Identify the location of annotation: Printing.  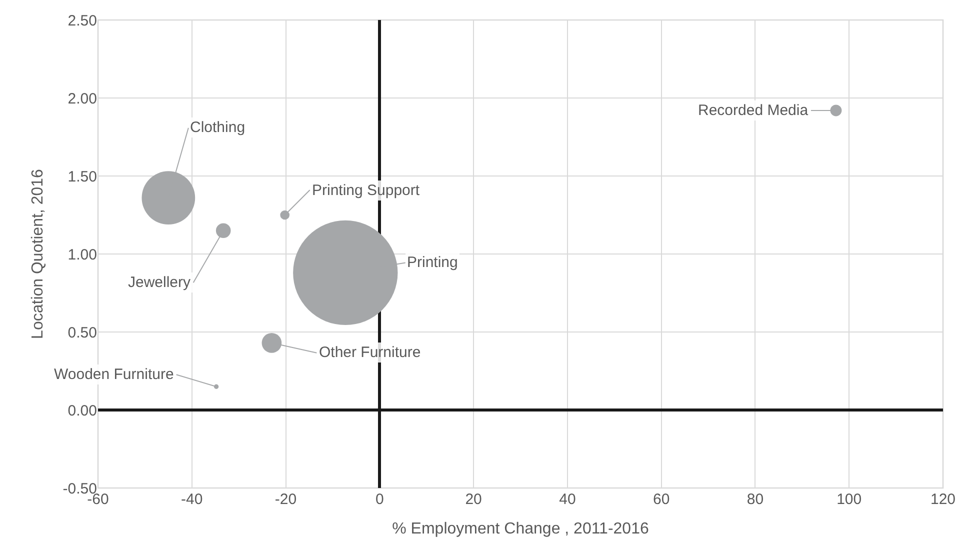
(432, 262).